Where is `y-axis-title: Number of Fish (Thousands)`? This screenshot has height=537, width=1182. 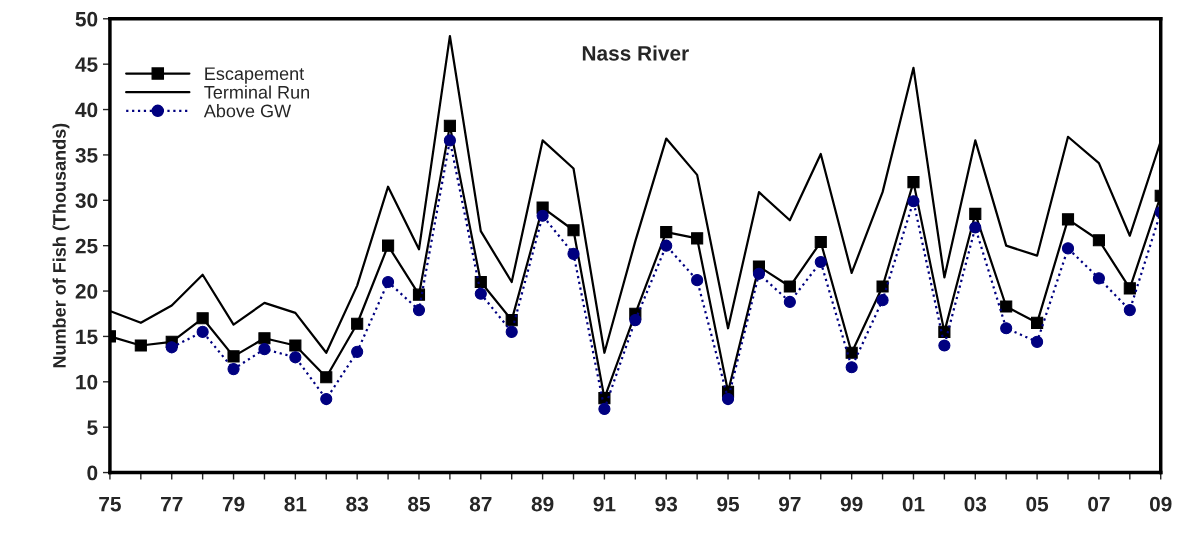
y-axis-title: Number of Fish (Thousands) is located at coordinates (61, 245).